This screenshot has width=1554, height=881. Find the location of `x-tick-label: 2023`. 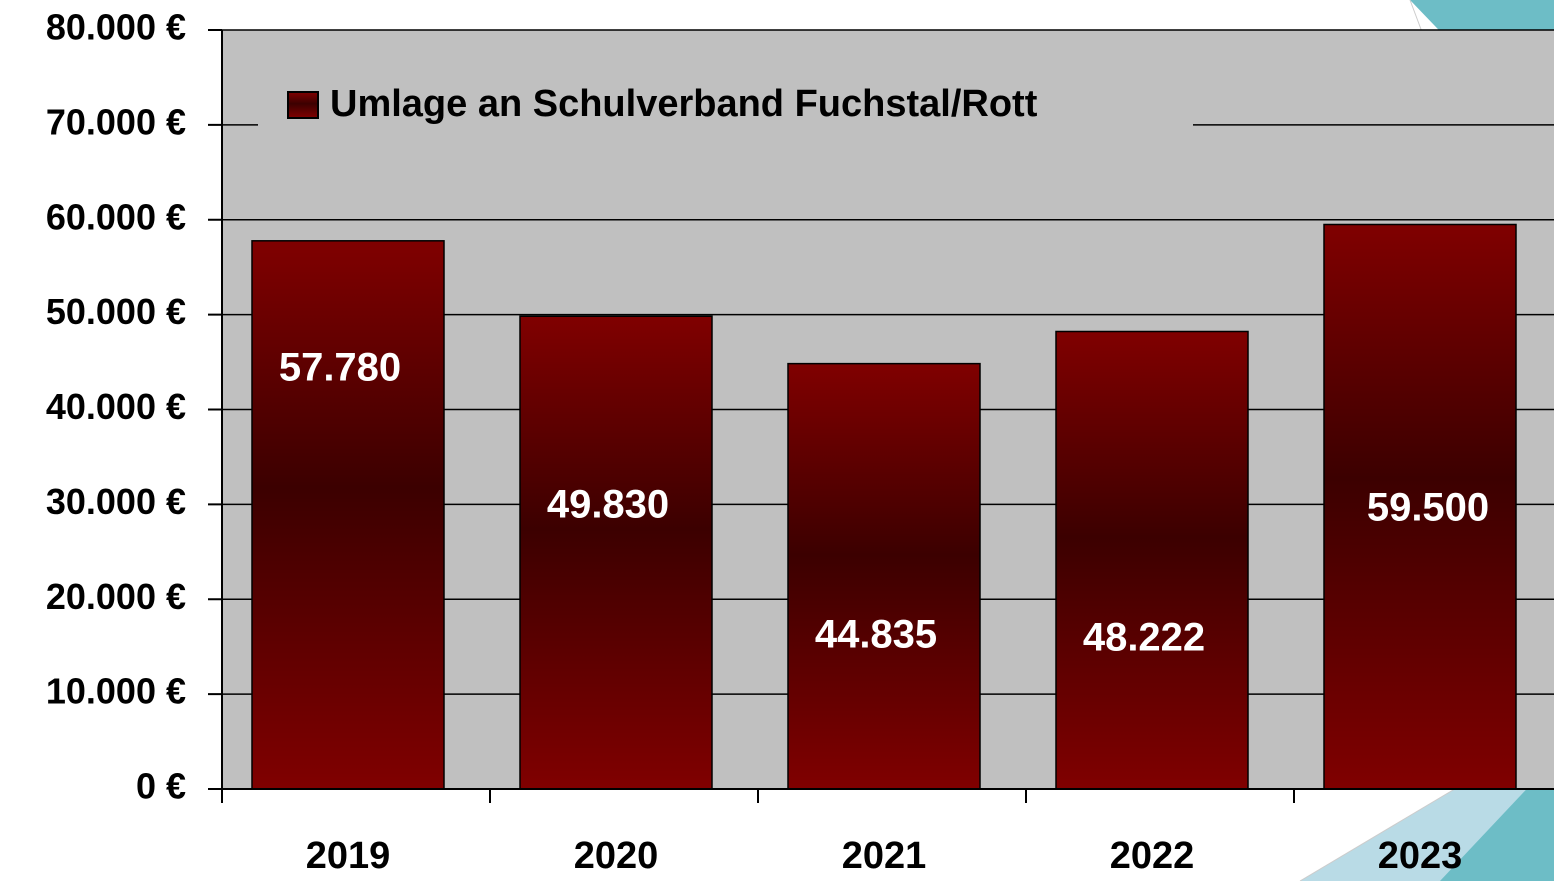

x-tick-label: 2023 is located at coordinates (1420, 856).